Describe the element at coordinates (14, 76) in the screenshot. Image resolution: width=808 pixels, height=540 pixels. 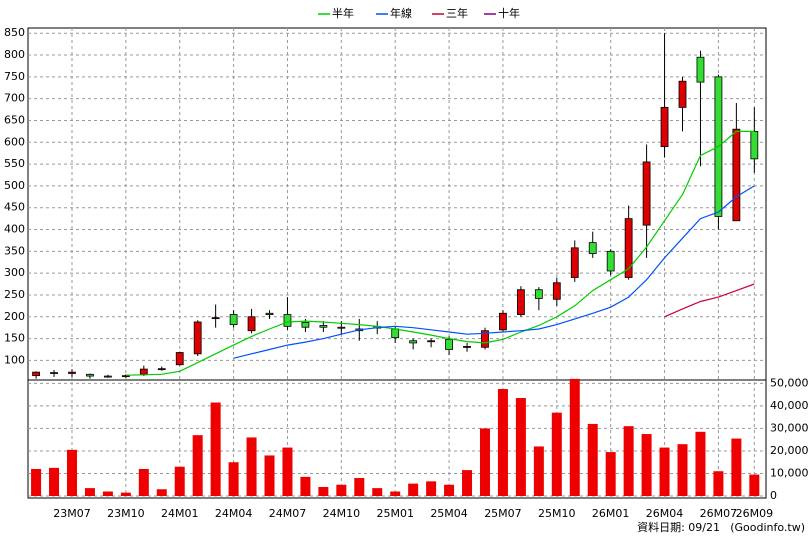
I see `y-tick-label: 750` at that location.